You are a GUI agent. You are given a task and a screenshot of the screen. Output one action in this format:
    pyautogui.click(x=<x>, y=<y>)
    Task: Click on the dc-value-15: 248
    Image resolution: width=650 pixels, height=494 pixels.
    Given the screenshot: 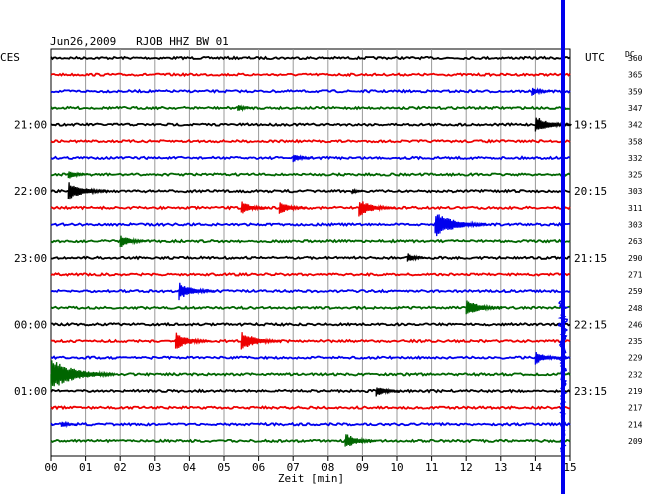 What is the action you would take?
    pyautogui.click(x=635, y=308)
    